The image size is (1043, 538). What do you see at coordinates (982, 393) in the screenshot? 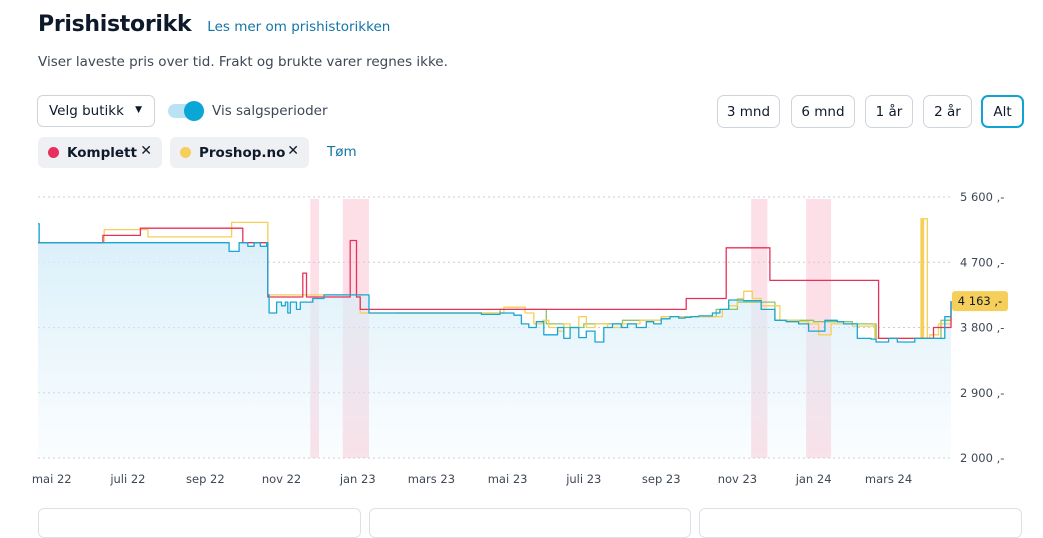
I see `y-tick-label: 2 900 ,-` at bounding box center [982, 393].